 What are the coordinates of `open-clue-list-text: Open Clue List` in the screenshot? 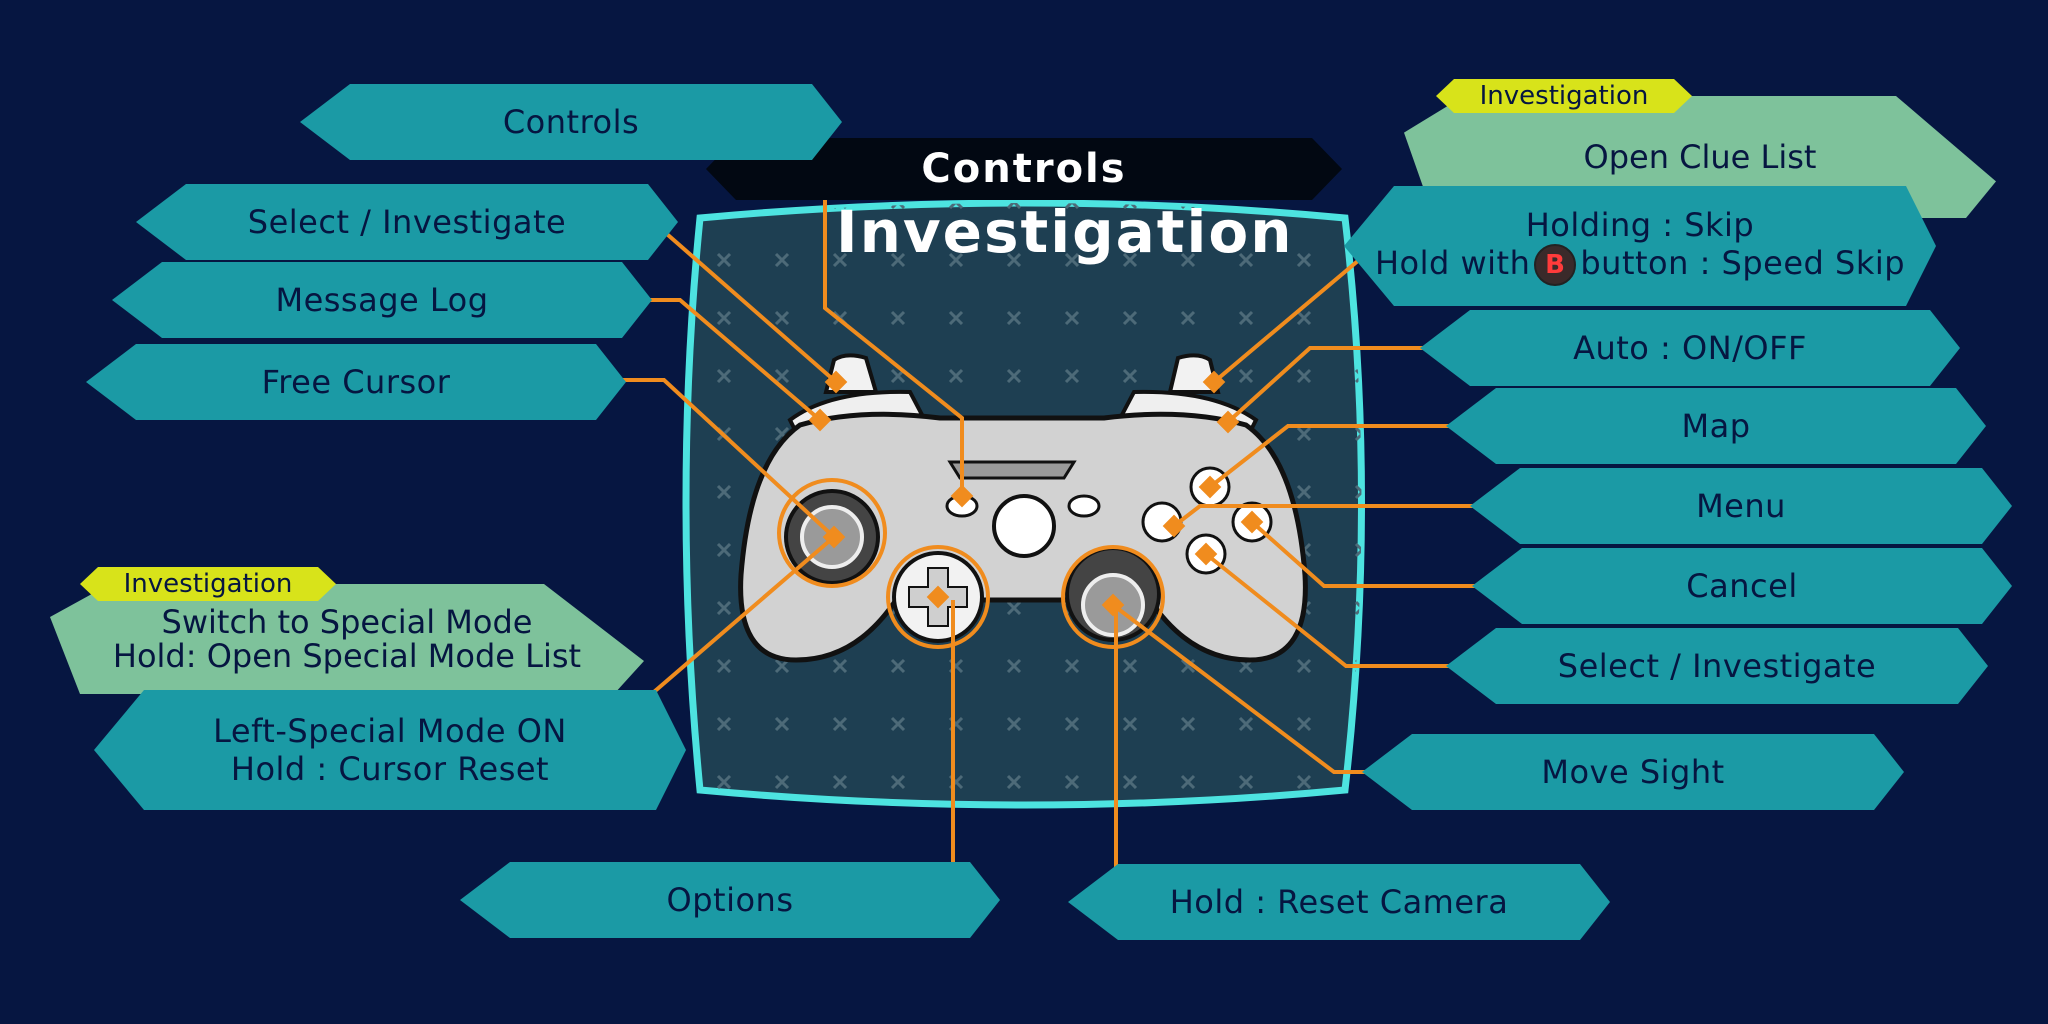 It's located at (1700, 157).